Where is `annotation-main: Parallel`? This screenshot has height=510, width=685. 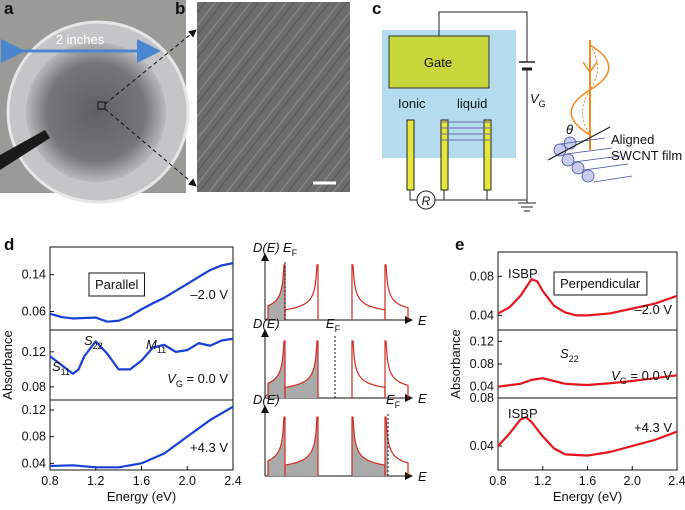
annotation-main: Parallel is located at coordinates (116, 284).